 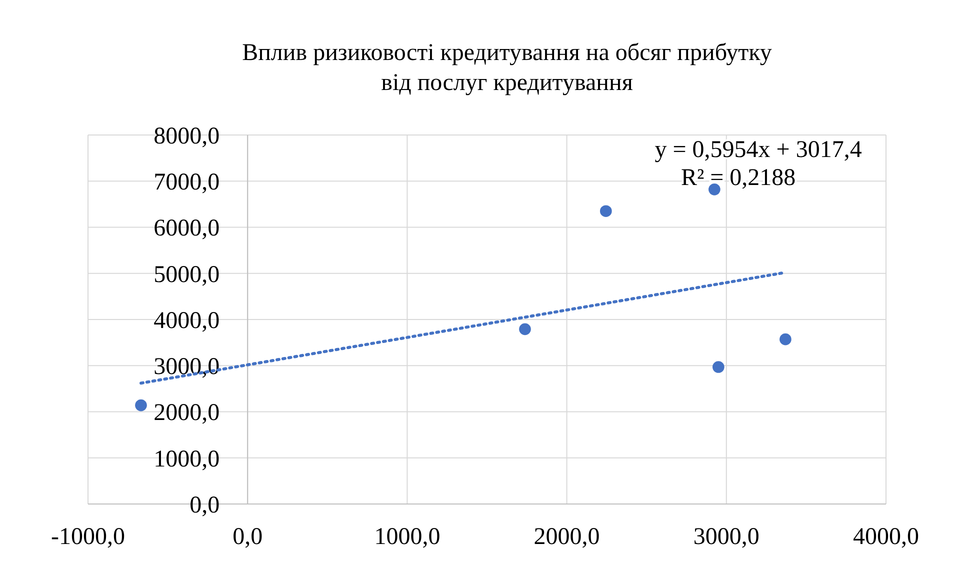 What do you see at coordinates (187, 229) in the screenshot?
I see `y-tick-label: 6000,0` at bounding box center [187, 229].